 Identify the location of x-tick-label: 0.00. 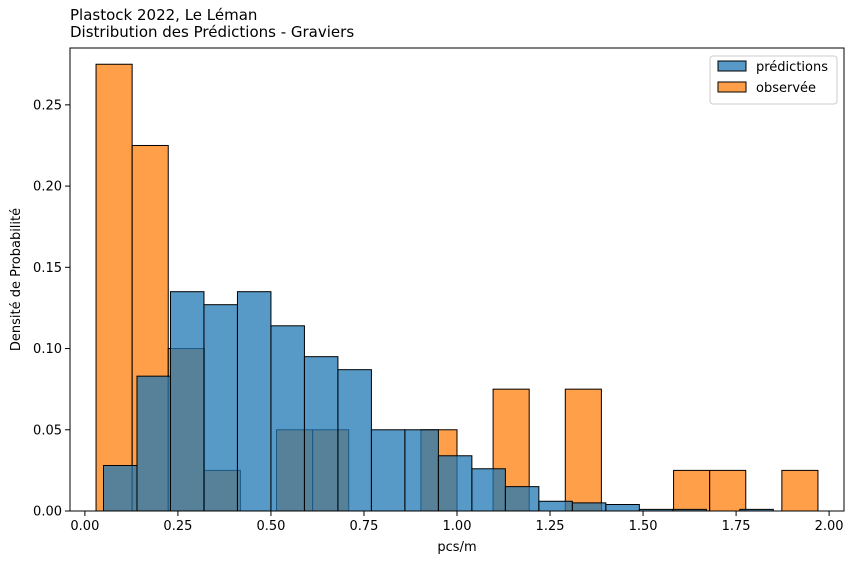
(84, 526).